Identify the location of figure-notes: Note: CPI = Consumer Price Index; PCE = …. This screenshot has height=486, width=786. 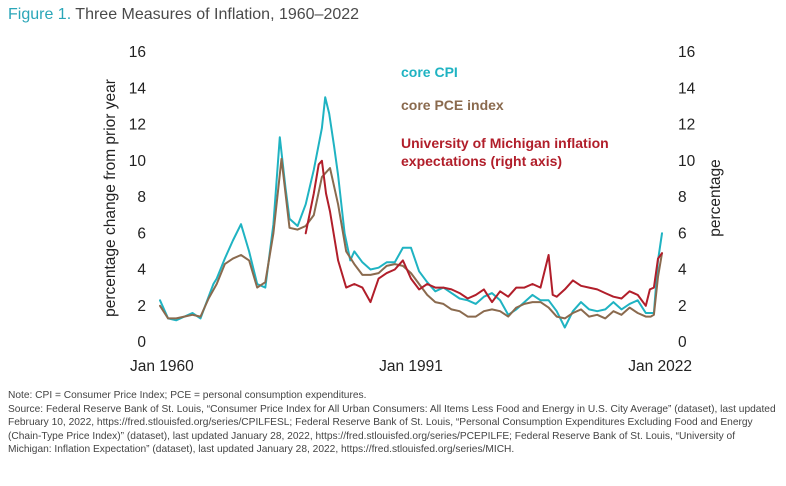
(393, 423).